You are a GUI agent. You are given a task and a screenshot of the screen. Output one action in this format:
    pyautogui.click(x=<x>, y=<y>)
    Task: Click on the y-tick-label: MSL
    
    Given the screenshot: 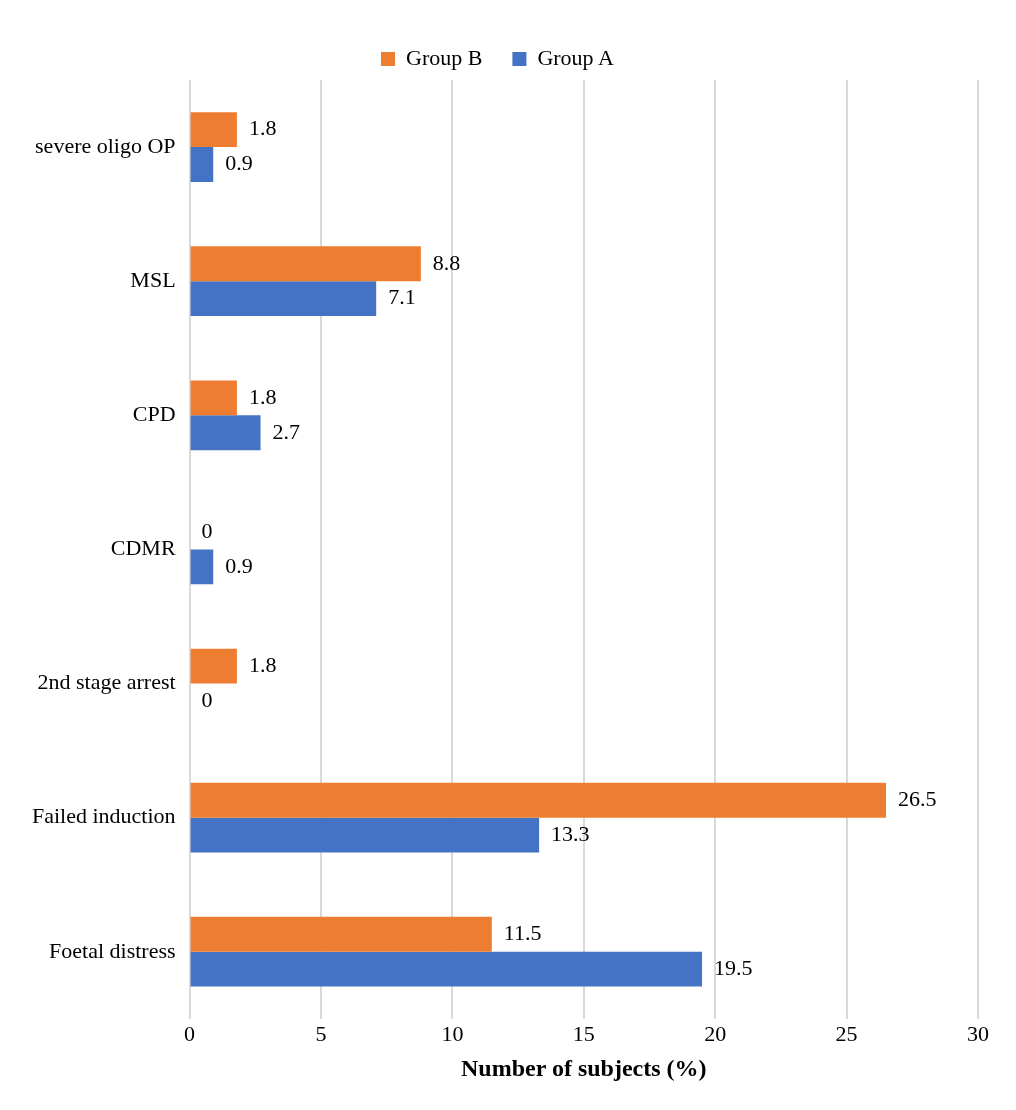 What is the action you would take?
    pyautogui.click(x=153, y=279)
    